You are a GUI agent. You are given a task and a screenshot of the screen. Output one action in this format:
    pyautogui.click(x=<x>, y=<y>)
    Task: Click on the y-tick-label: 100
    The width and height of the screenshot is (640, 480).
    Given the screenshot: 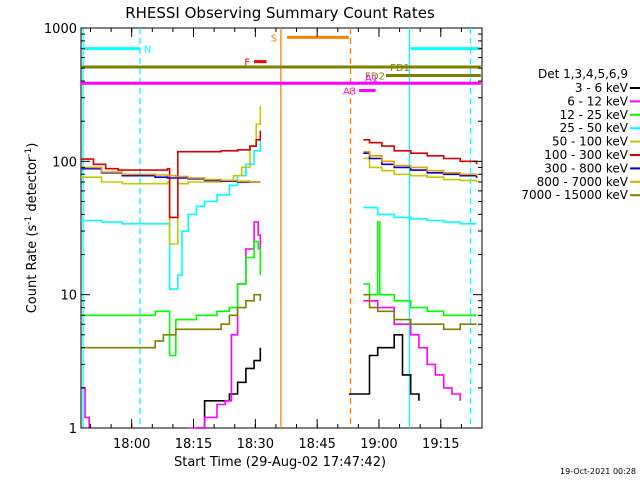 What is the action you would take?
    pyautogui.click(x=64, y=162)
    